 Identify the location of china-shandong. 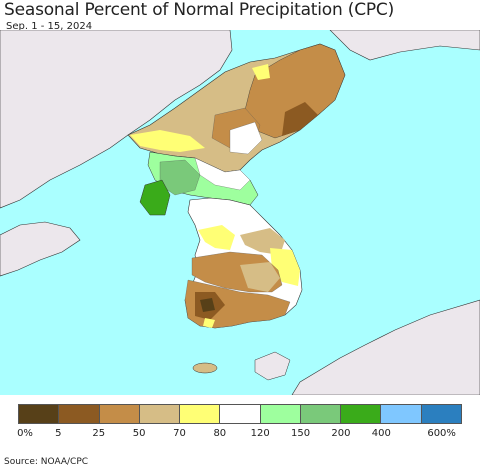
(40, 249).